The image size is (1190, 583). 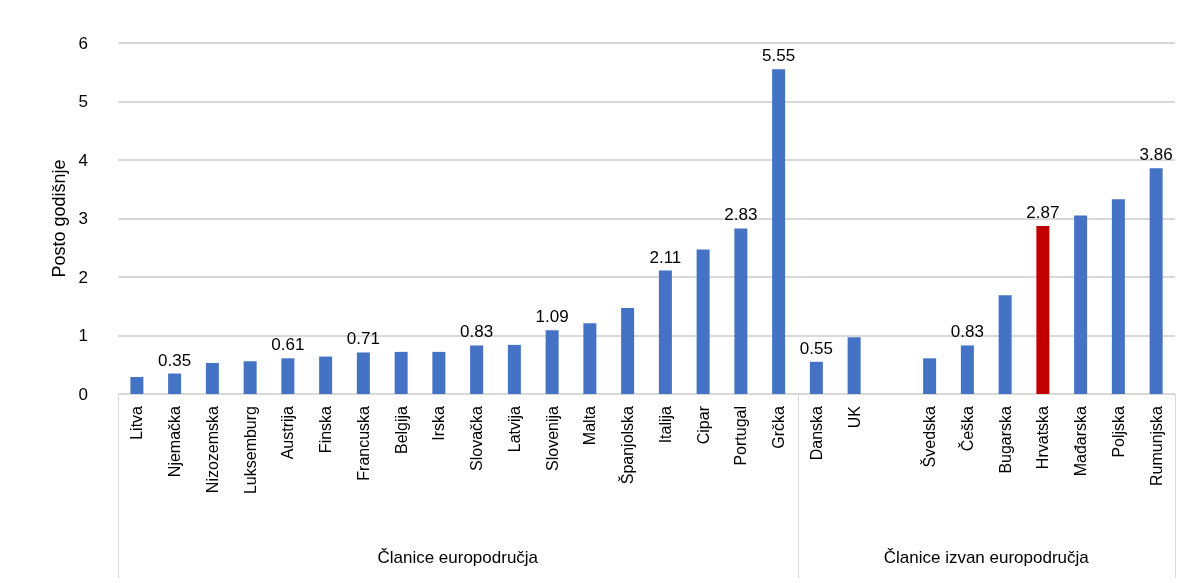 I want to click on x-tick-label: Švedska, so click(x=929, y=436).